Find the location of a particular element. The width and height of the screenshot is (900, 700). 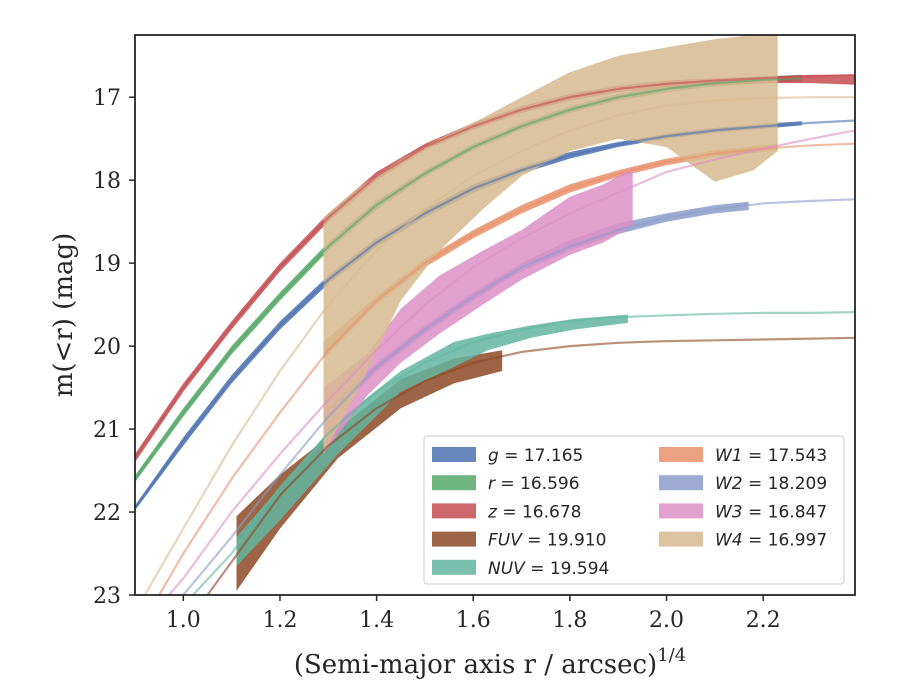

x-tick-label: 2.2 is located at coordinates (763, 620).